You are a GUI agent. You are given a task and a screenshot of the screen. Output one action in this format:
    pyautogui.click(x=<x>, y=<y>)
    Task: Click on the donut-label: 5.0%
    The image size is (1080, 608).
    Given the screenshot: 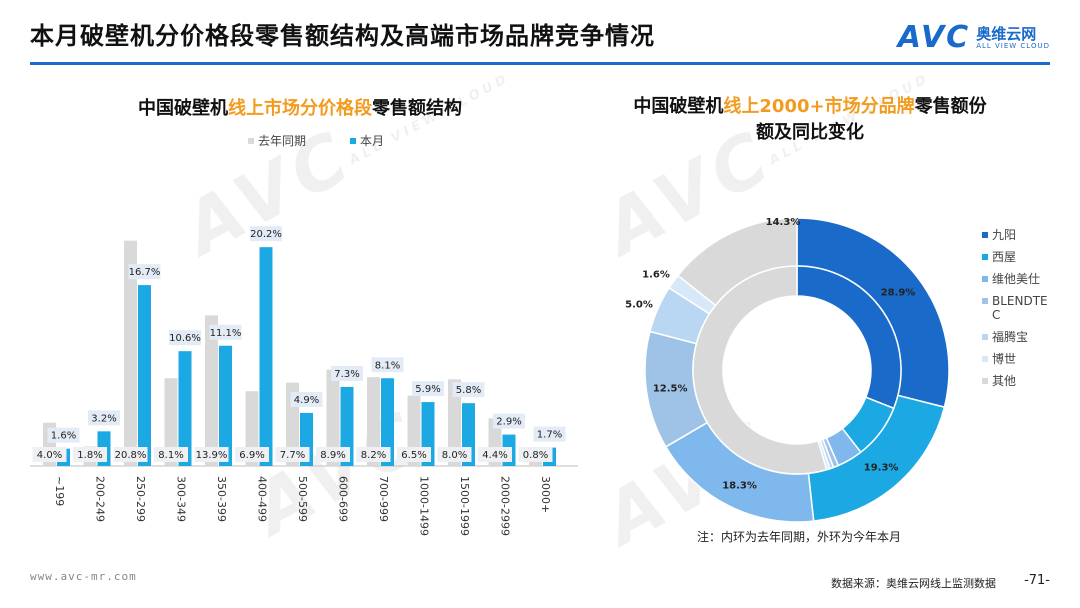 What is the action you would take?
    pyautogui.click(x=639, y=304)
    